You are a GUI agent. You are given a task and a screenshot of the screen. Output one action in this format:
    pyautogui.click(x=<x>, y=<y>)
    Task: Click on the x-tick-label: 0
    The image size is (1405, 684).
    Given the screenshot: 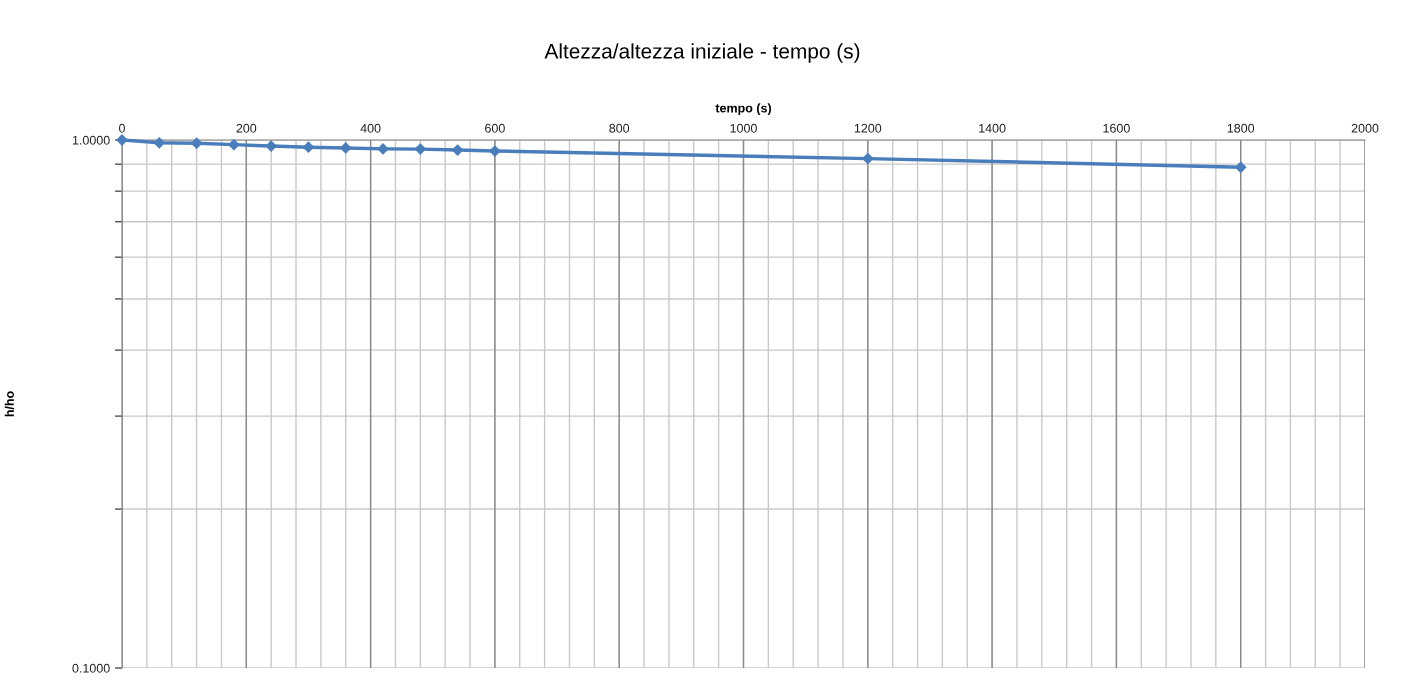 What is the action you would take?
    pyautogui.click(x=122, y=128)
    